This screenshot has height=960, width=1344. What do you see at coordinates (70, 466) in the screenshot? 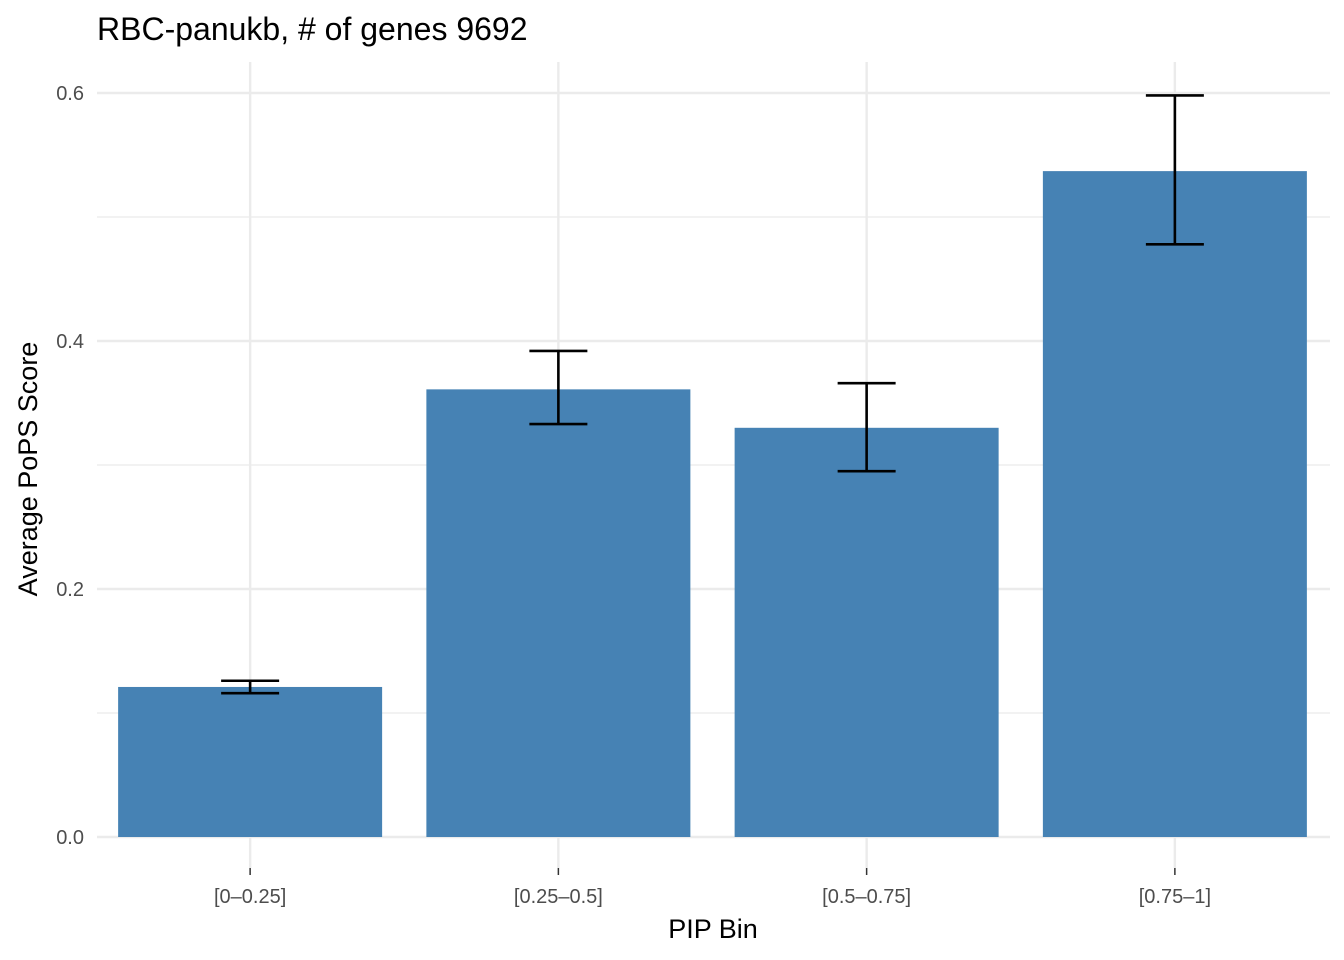
I see `y-axis-ticks: 0.0 0.2 0.4 0.6` at bounding box center [70, 466].